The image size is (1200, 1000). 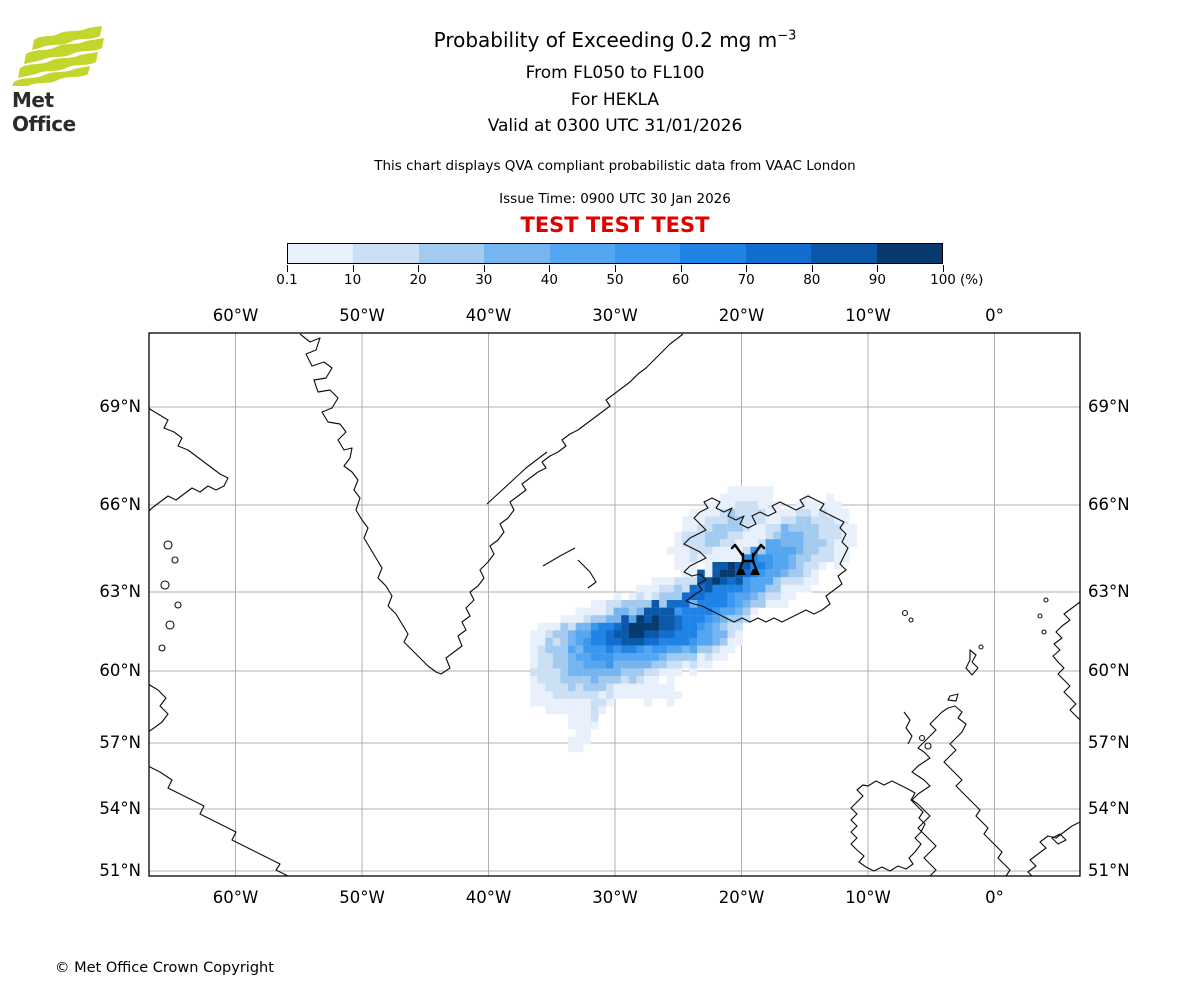 What do you see at coordinates (994, 897) in the screenshot?
I see `lon-label-bottom: 0°` at bounding box center [994, 897].